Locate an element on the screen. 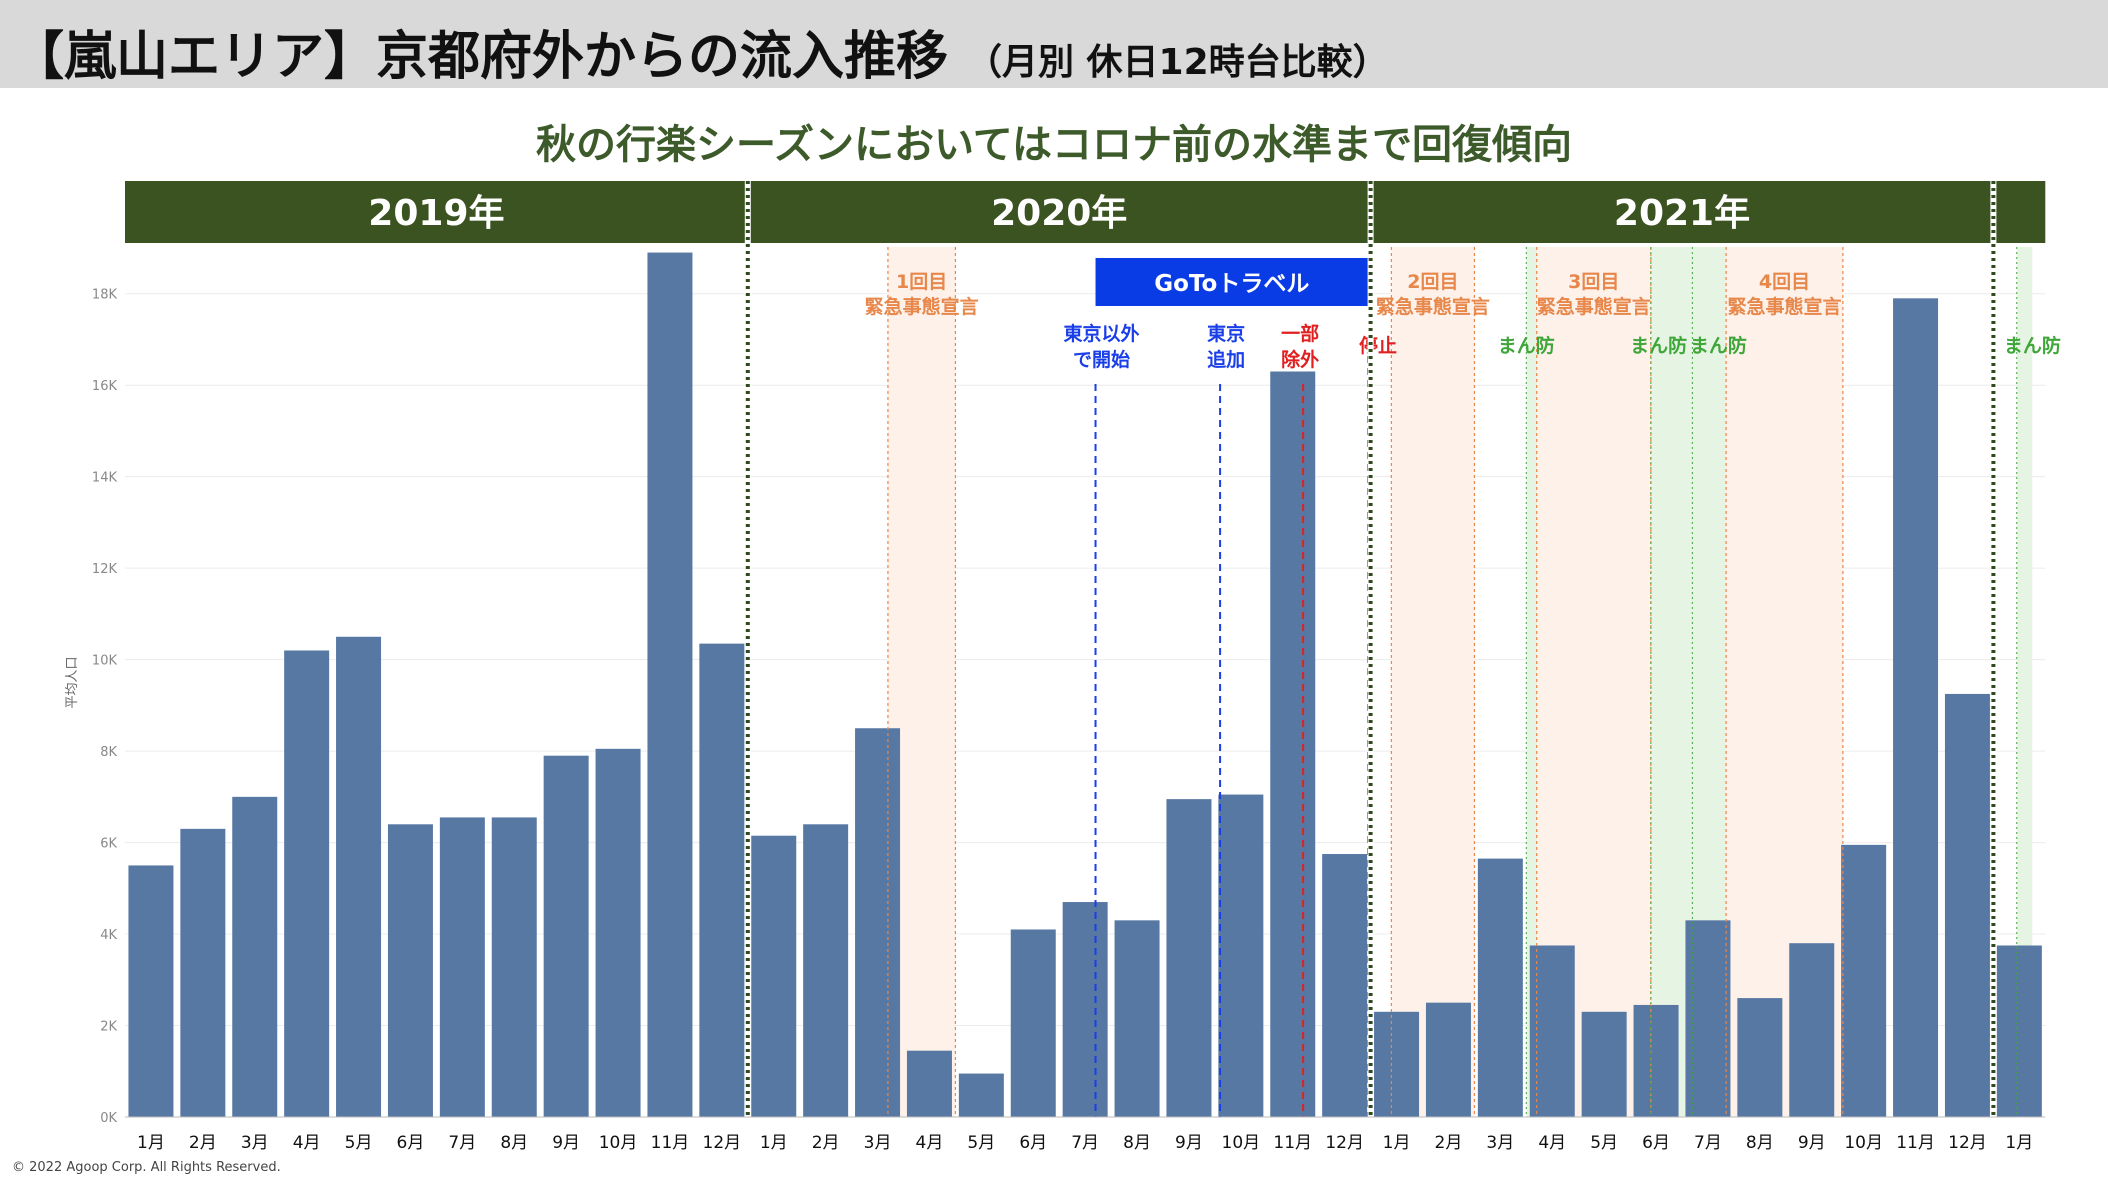  goto-marker-label: 一部 is located at coordinates (1300, 333).